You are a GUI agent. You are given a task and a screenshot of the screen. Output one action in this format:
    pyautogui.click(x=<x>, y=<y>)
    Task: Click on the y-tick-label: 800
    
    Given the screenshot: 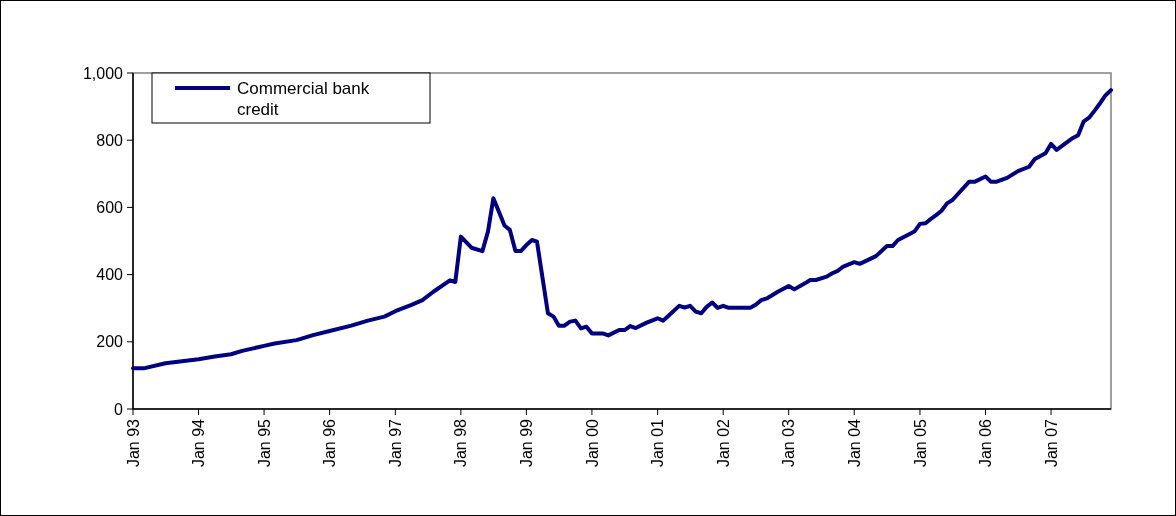 What is the action you would take?
    pyautogui.click(x=110, y=140)
    